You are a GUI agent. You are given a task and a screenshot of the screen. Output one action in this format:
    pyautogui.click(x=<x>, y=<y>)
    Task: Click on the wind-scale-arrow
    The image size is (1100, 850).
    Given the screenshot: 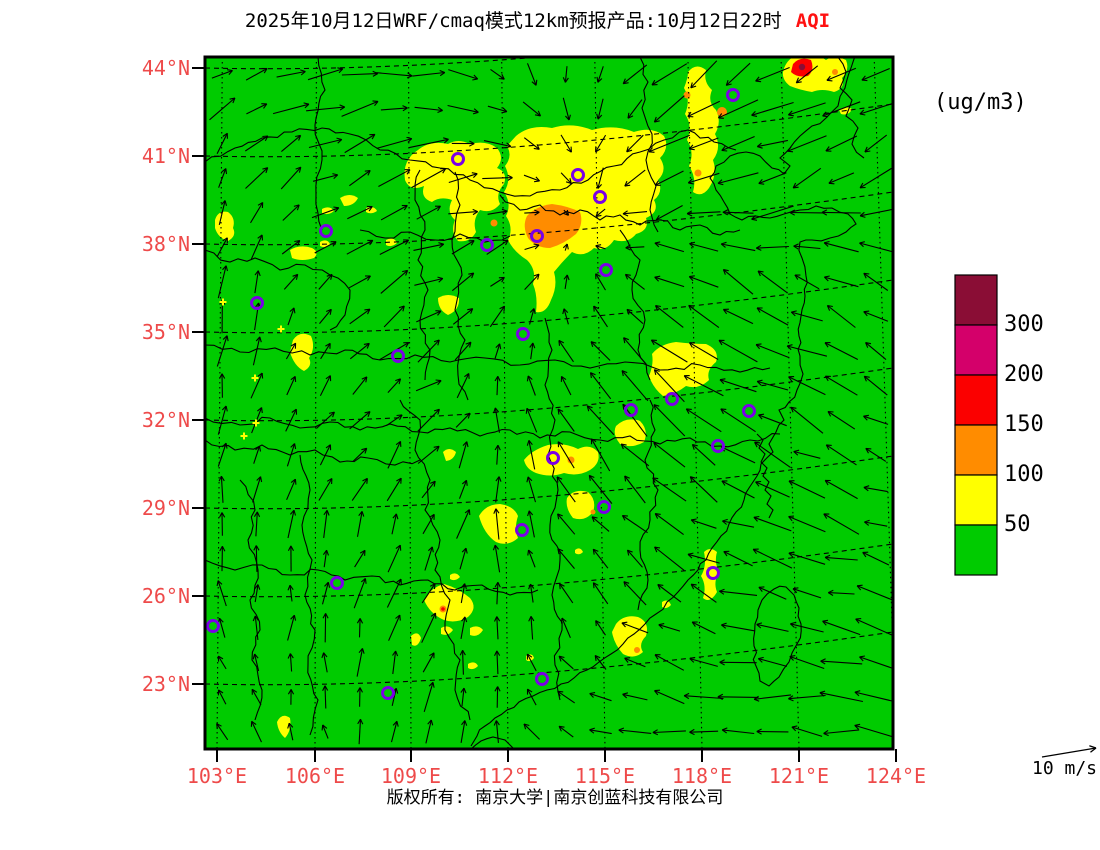 What is the action you would take?
    pyautogui.click(x=1069, y=751)
    